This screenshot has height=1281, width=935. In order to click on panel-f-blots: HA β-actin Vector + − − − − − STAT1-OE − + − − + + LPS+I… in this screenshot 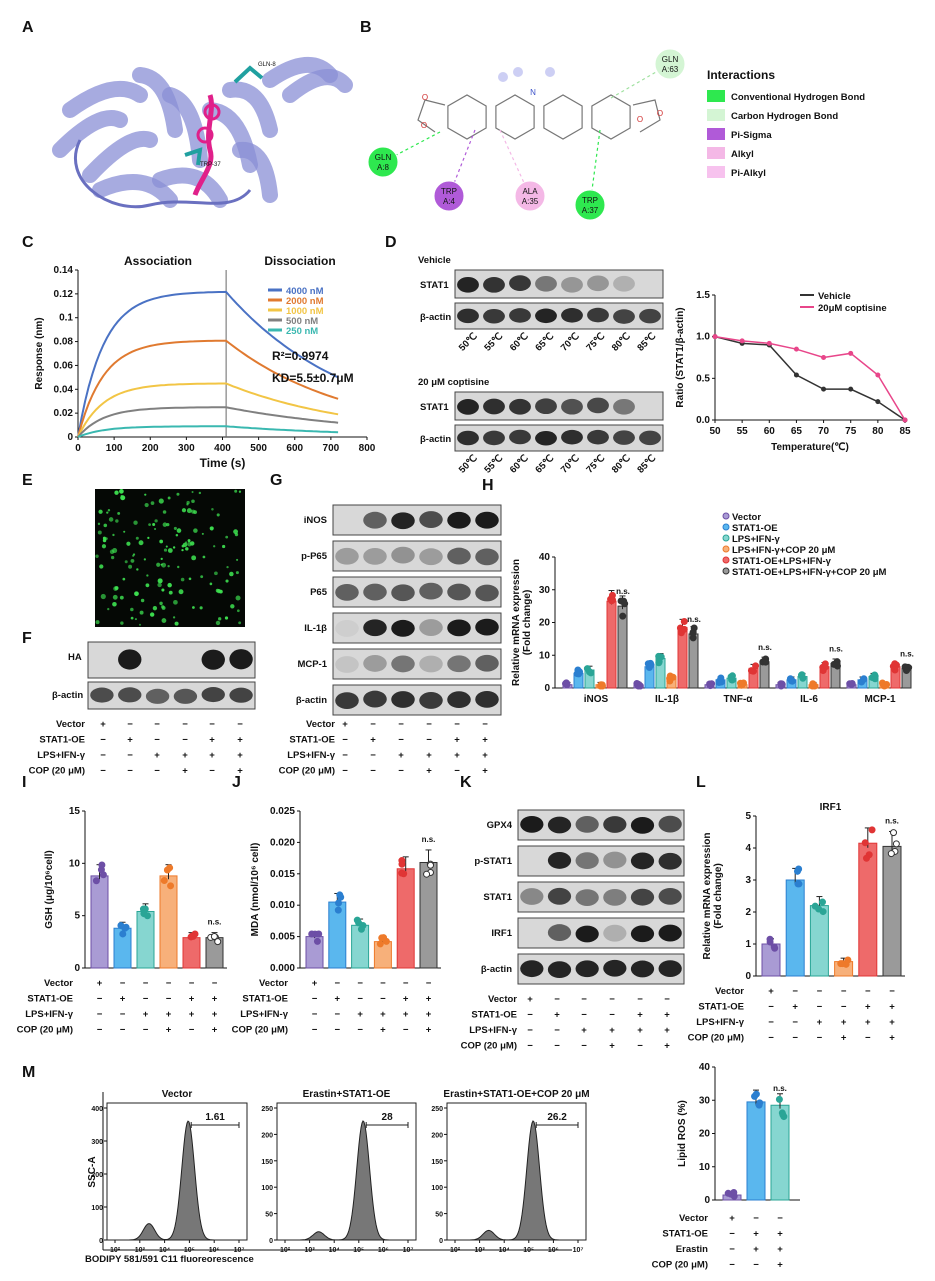, I will do `click(142, 709)`.